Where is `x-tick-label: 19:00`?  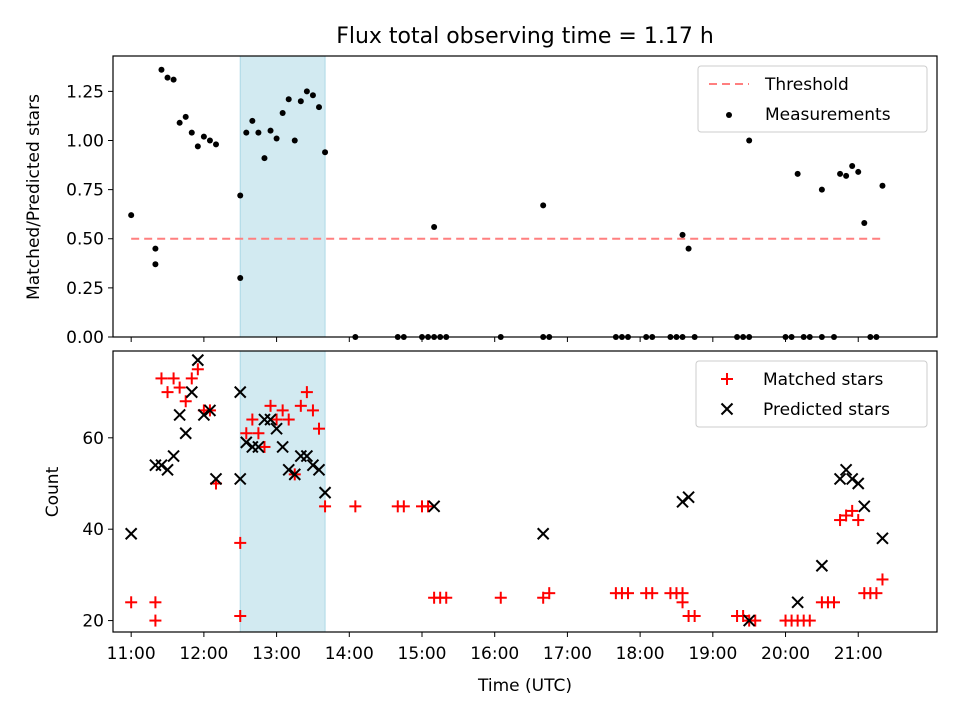
x-tick-label: 19:00 is located at coordinates (712, 654).